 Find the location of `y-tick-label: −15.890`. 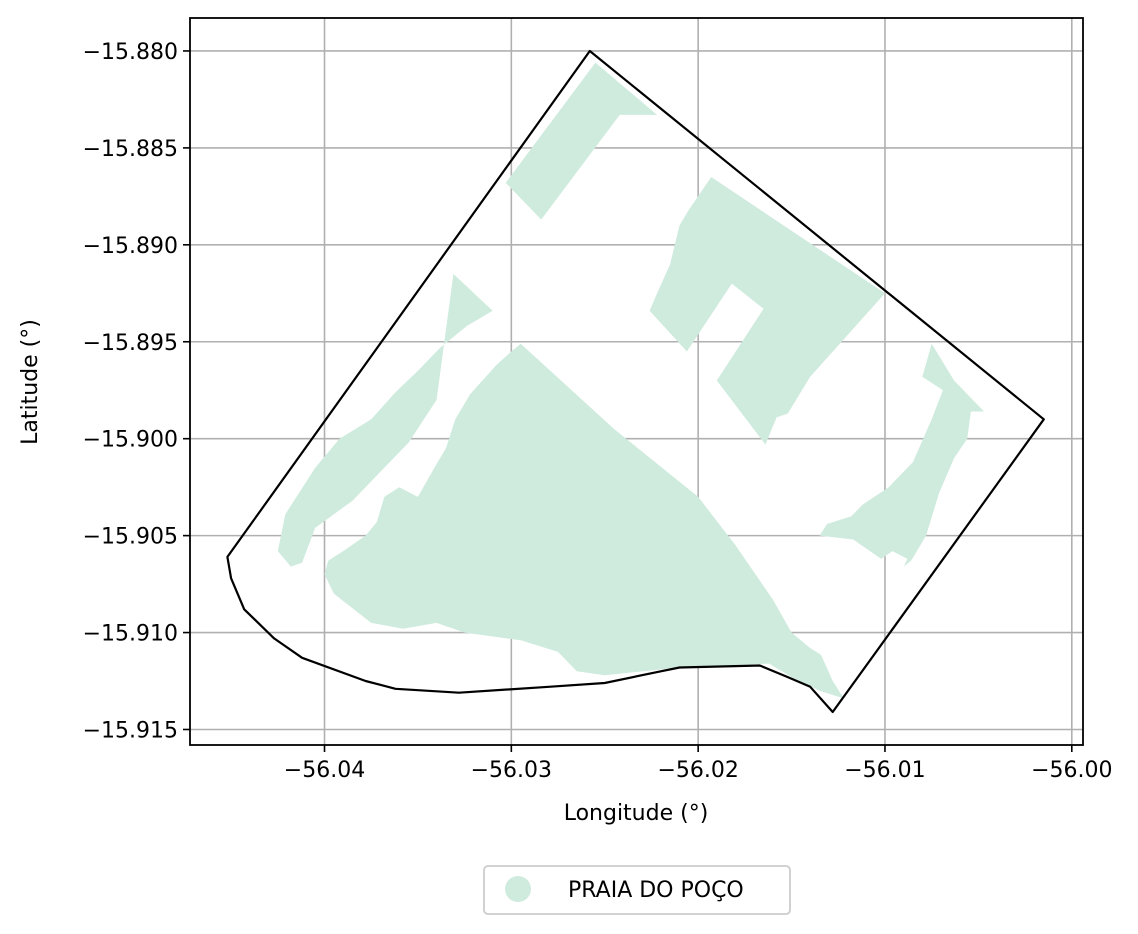

y-tick-label: −15.890 is located at coordinates (130, 246).